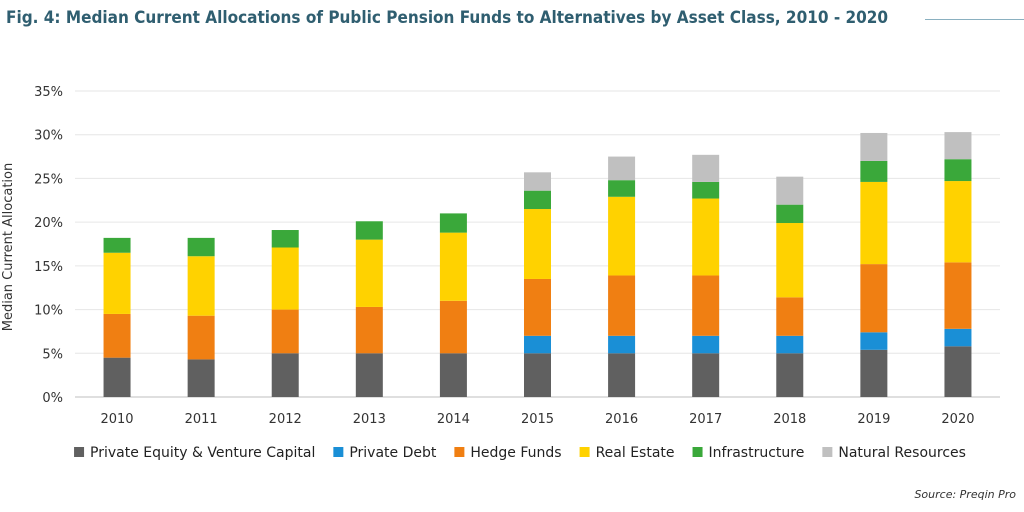 This screenshot has width=1024, height=512. What do you see at coordinates (974, 19) in the screenshot?
I see `title-rule` at bounding box center [974, 19].